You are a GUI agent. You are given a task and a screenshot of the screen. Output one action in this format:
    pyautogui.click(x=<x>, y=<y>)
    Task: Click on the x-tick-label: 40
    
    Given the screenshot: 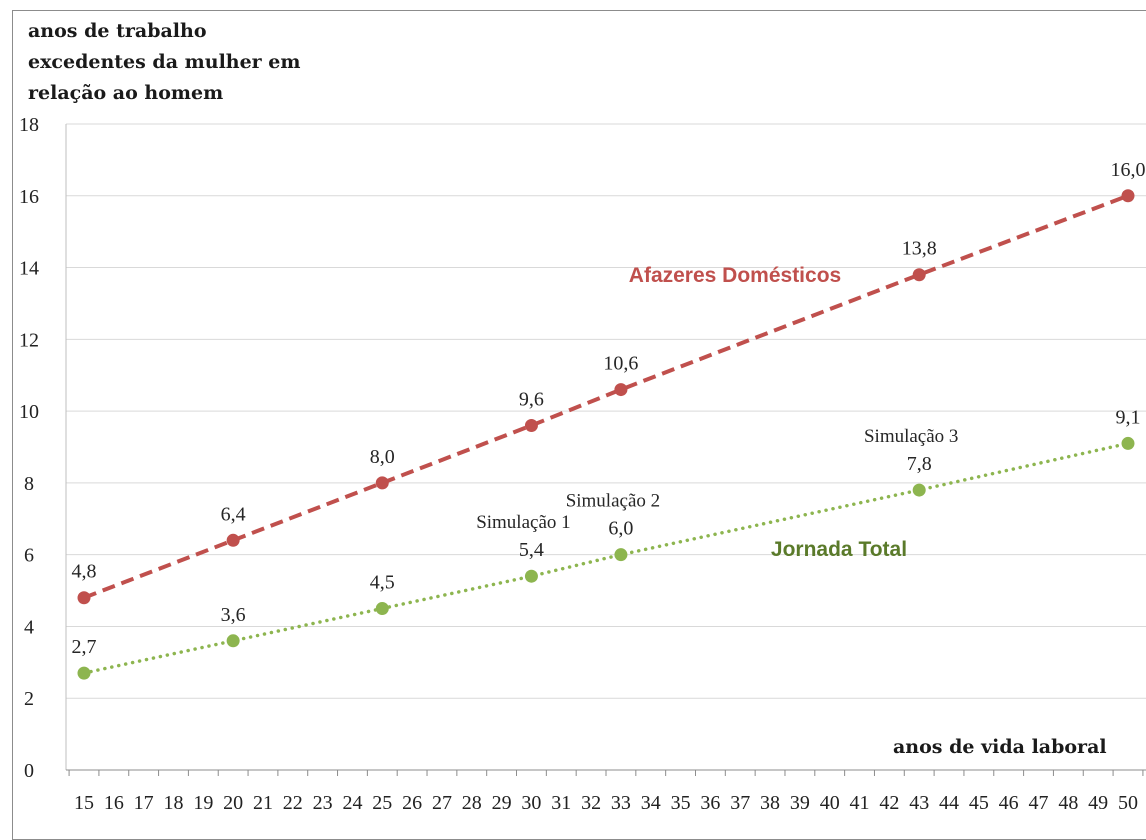 What is the action you would take?
    pyautogui.click(x=830, y=803)
    